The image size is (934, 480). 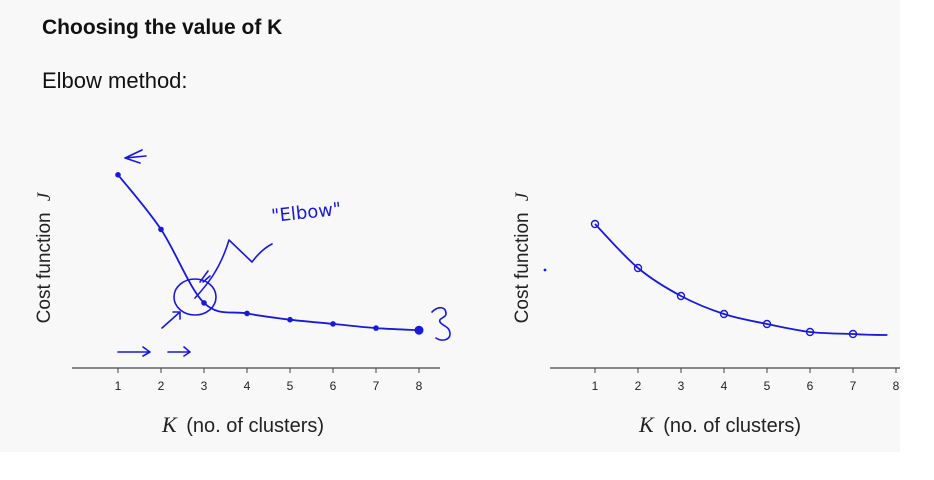 I want to click on pen-dot-icon, so click(x=545, y=270).